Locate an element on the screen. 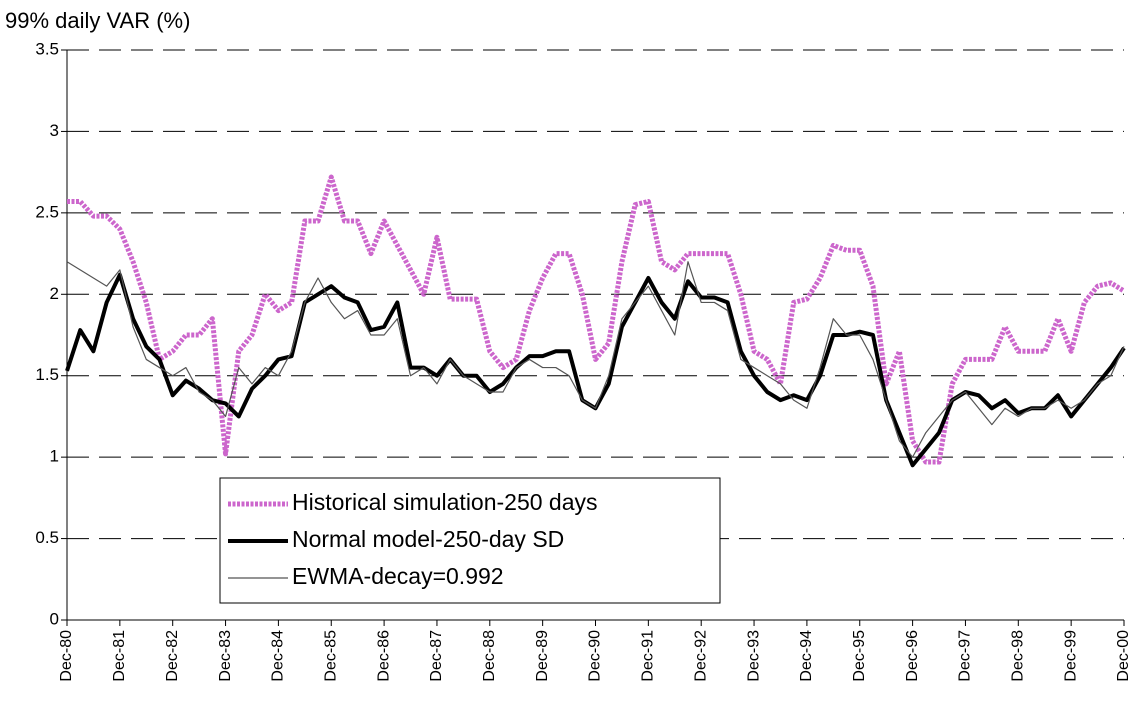  x-tick-label: Dec-84 is located at coordinates (278, 656).